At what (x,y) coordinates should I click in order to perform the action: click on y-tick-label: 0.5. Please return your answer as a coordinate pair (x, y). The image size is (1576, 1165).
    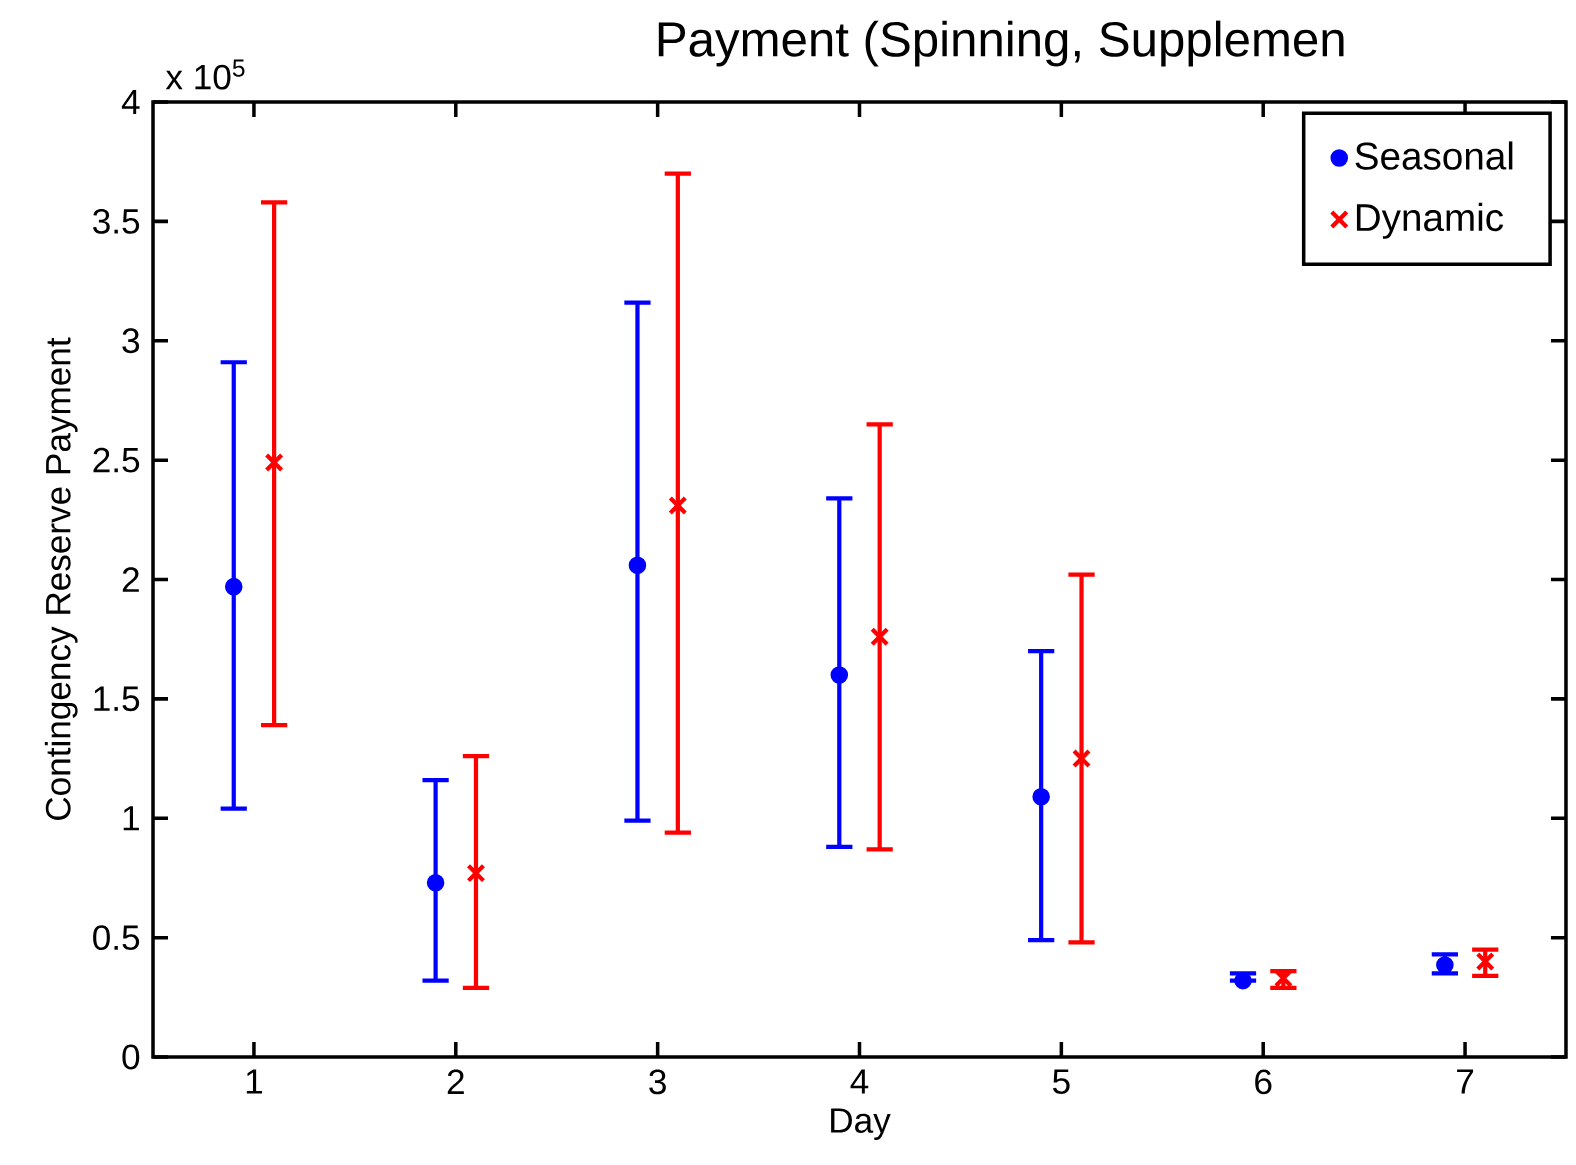
    Looking at the image, I should click on (116, 938).